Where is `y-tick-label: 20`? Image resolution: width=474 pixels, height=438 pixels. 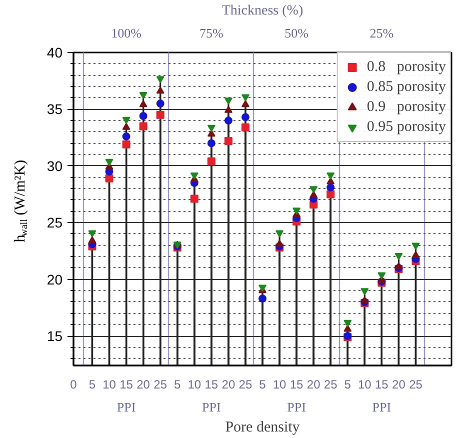 y-tick-label: 20 is located at coordinates (54, 279).